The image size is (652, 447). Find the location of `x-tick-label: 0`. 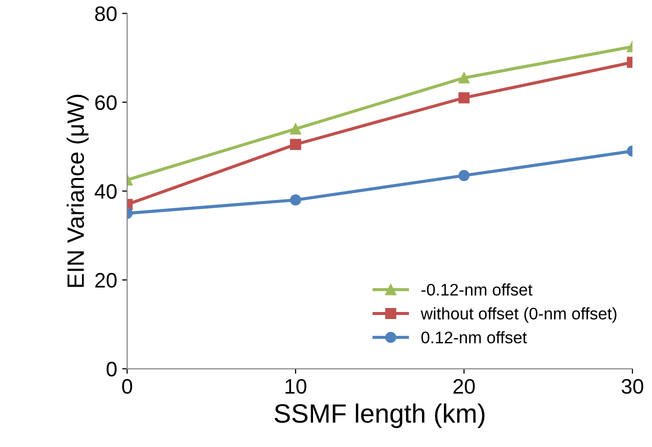

x-tick-label: 0 is located at coordinates (127, 386).